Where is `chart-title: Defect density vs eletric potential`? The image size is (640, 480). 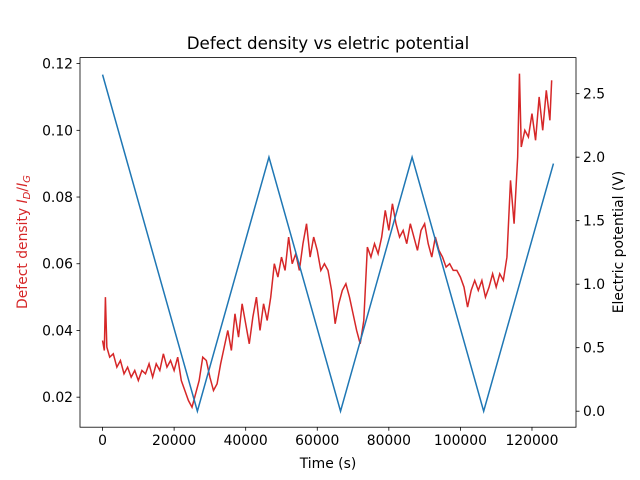 chart-title: Defect density vs eletric potential is located at coordinates (328, 43).